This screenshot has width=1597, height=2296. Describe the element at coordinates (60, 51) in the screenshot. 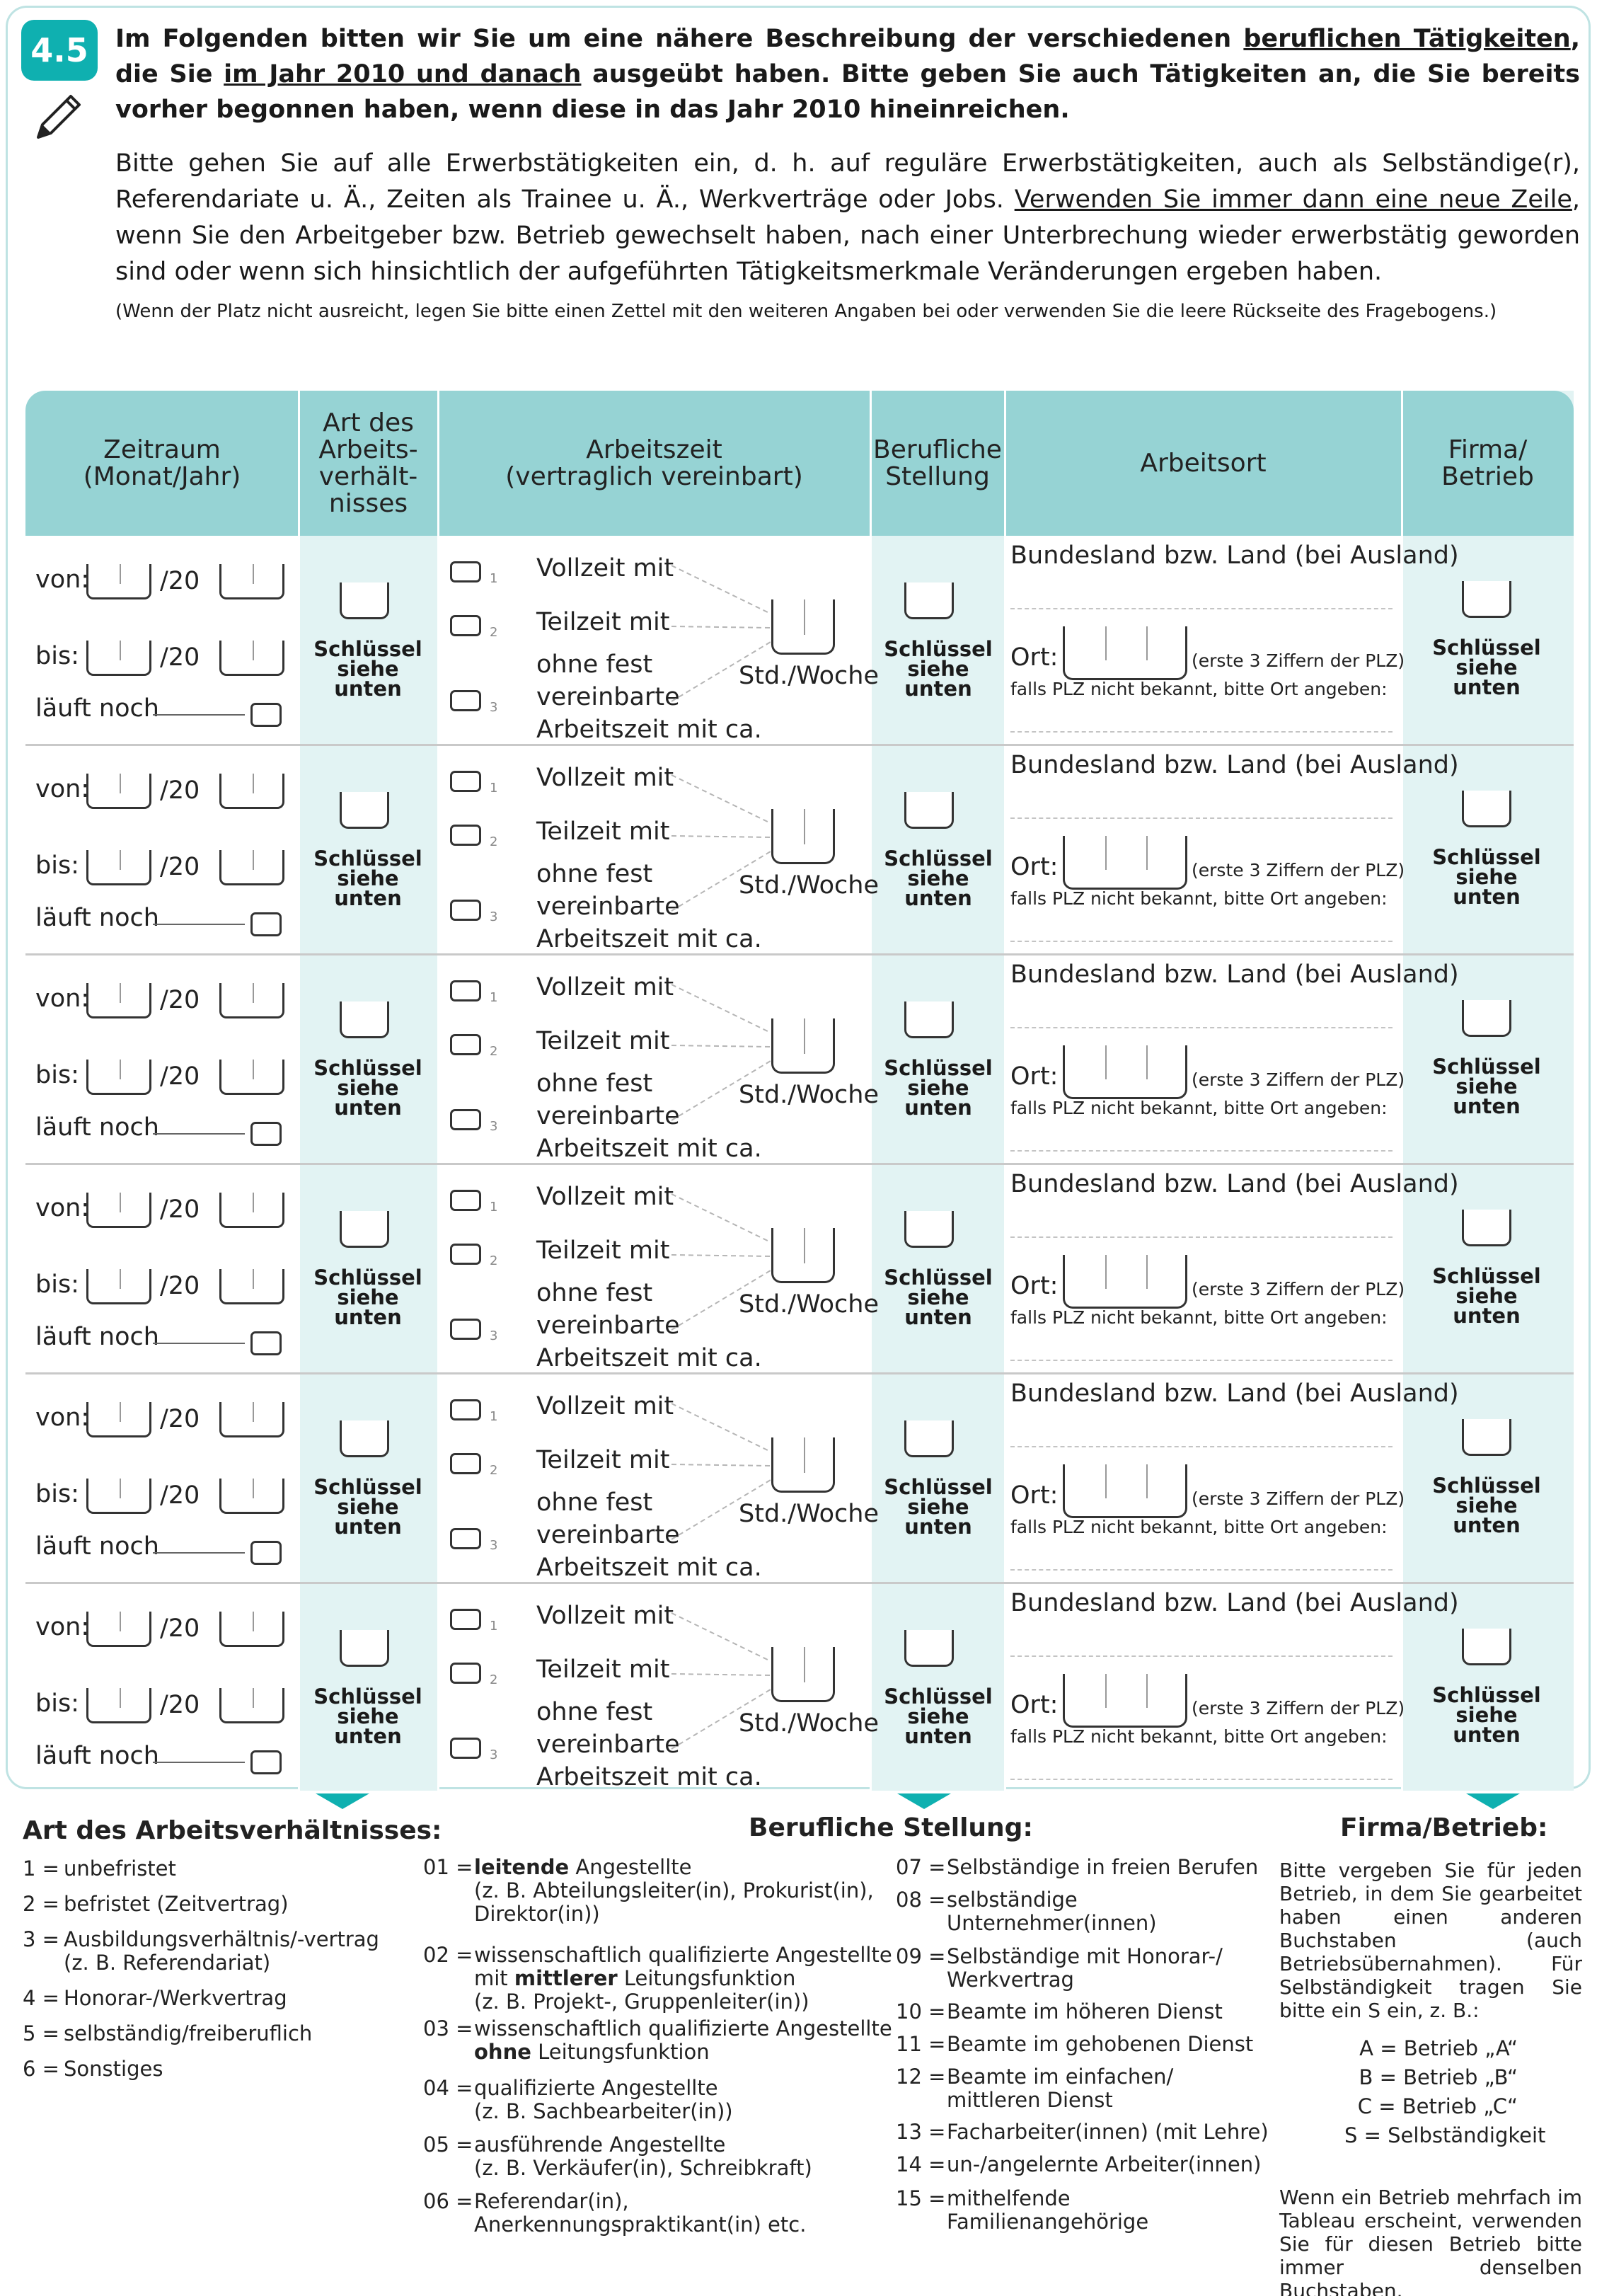

I see `question-number: 4.5` at that location.